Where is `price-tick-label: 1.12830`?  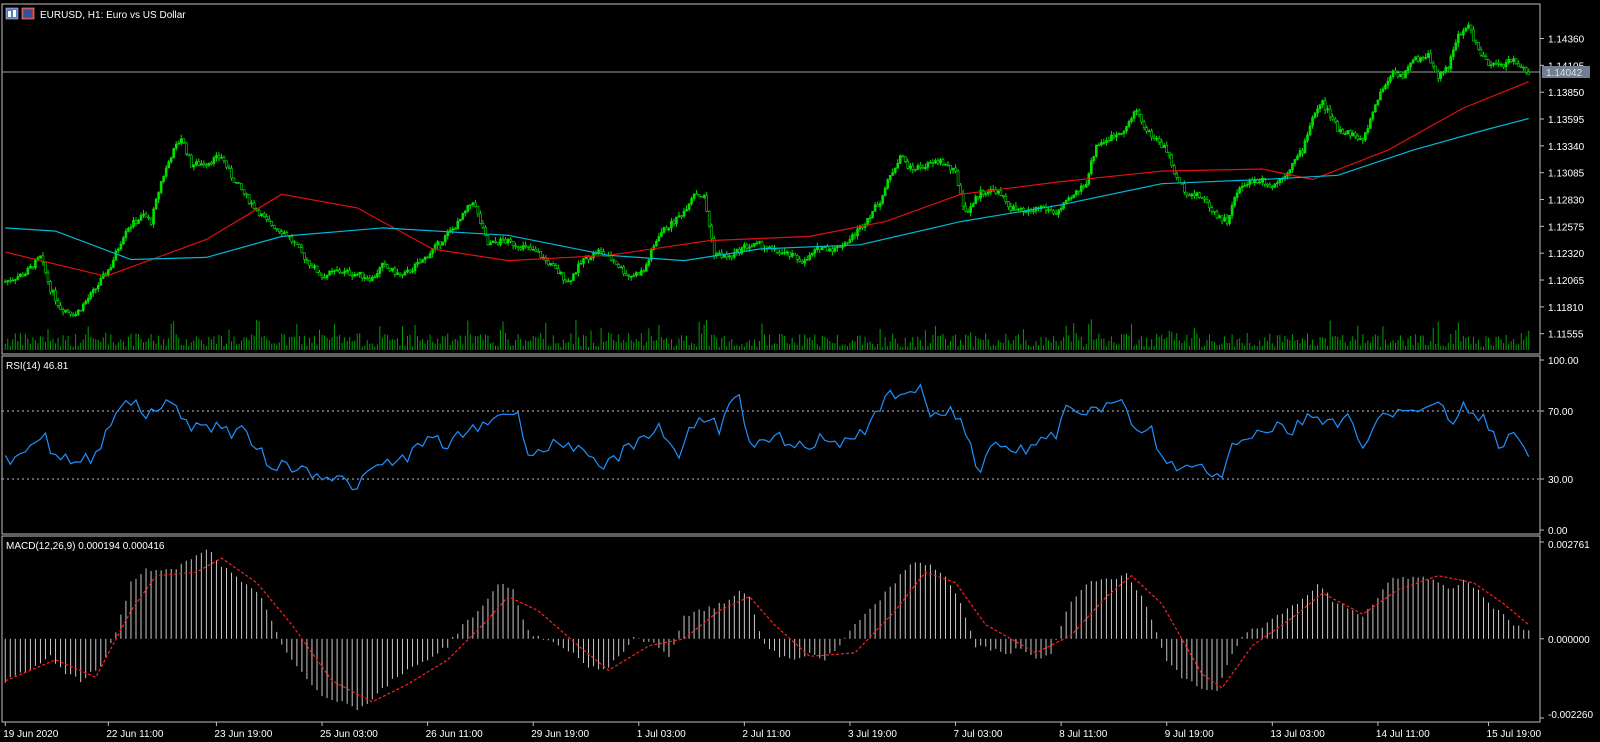 price-tick-label: 1.12830 is located at coordinates (1566, 201).